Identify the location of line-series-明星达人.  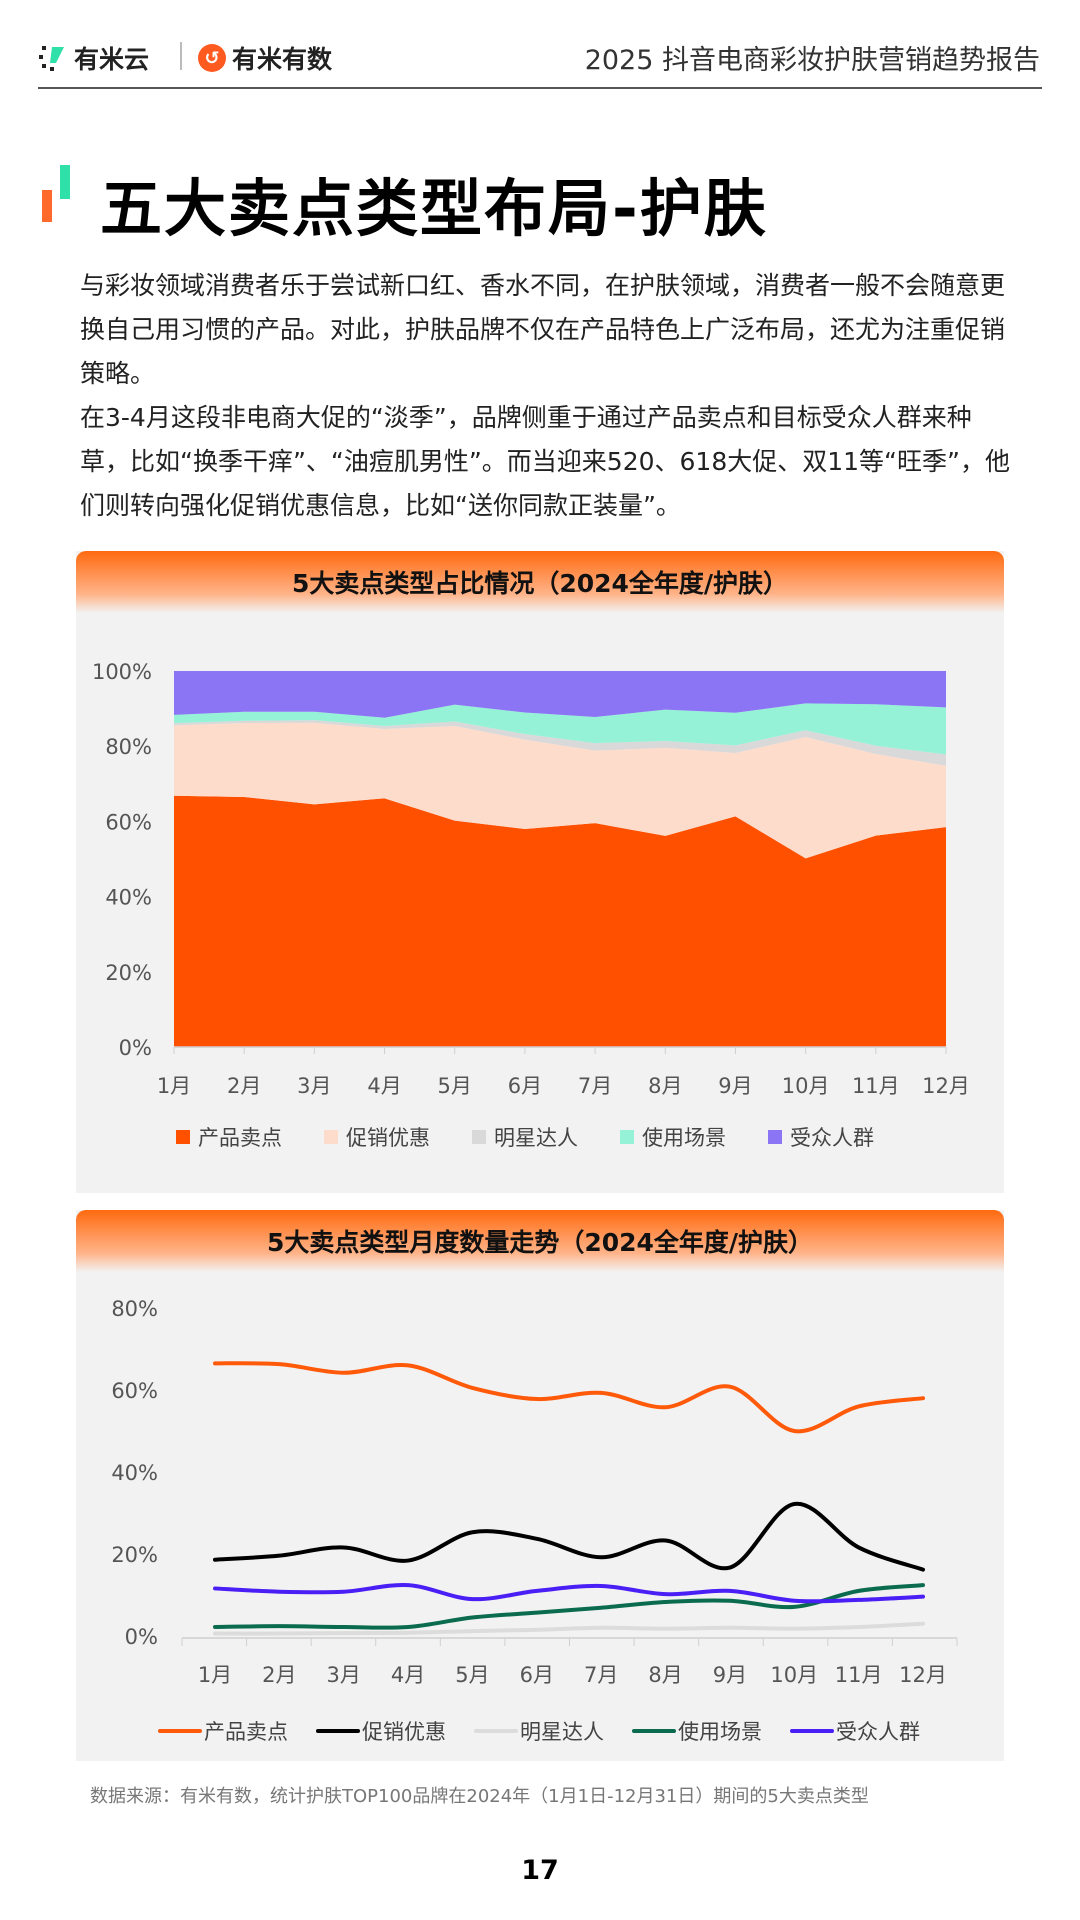
(569, 1628).